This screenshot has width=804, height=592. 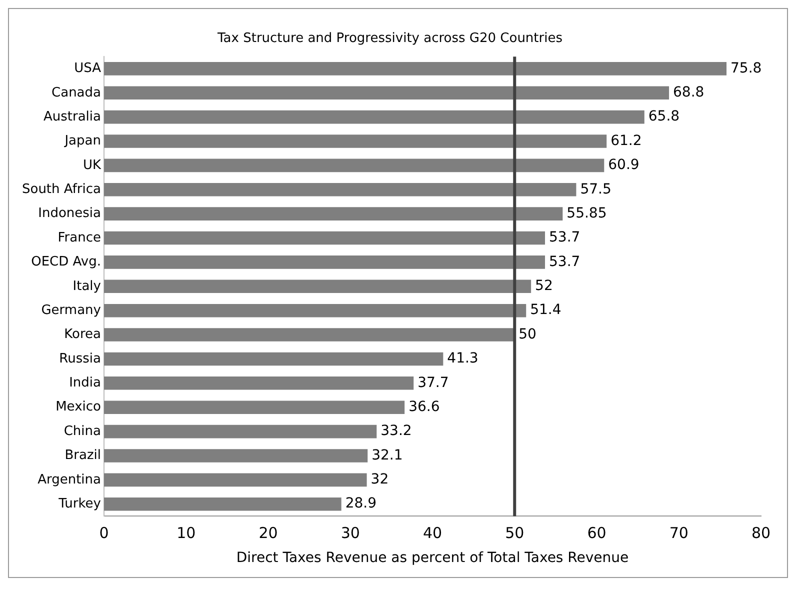 What do you see at coordinates (678, 533) in the screenshot?
I see `x-tick-label: 70` at bounding box center [678, 533].